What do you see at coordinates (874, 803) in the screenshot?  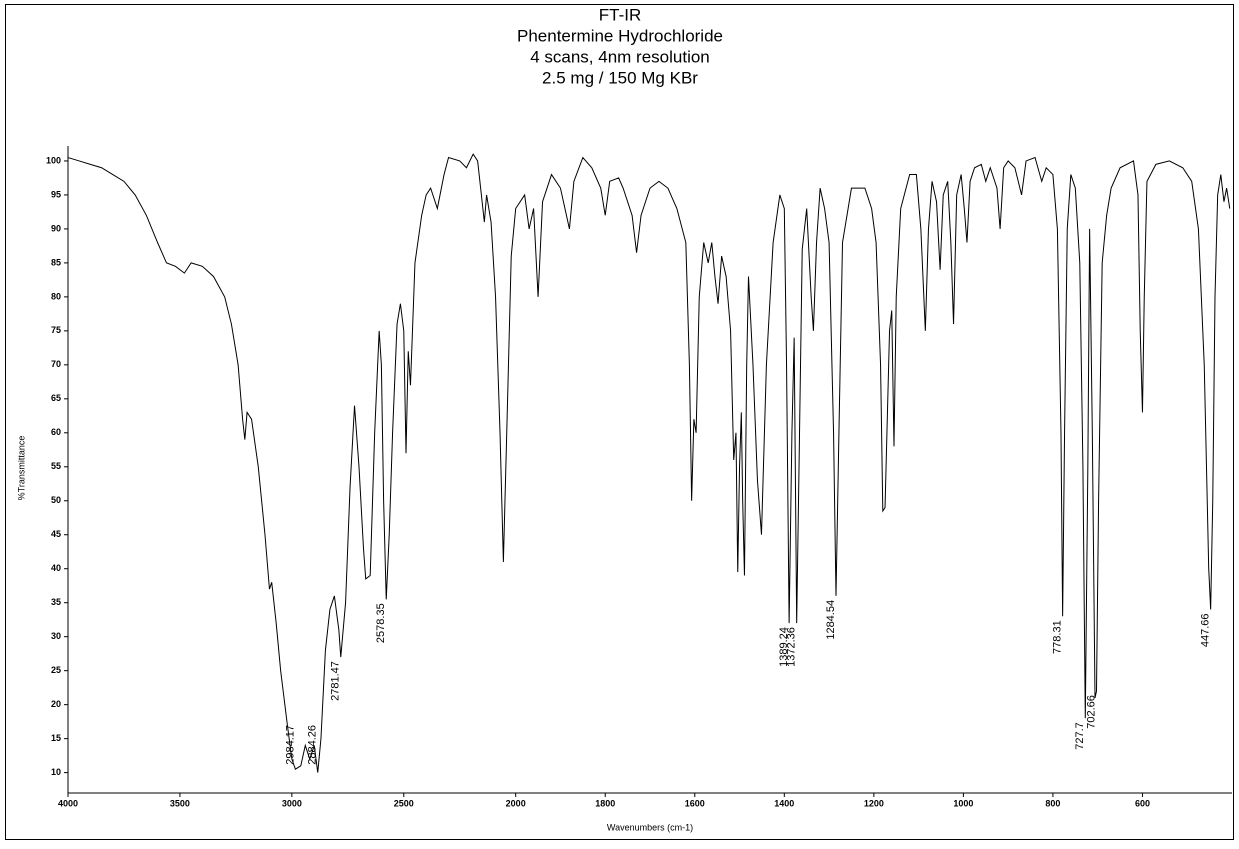 I see `x-tick-label: 1200` at bounding box center [874, 803].